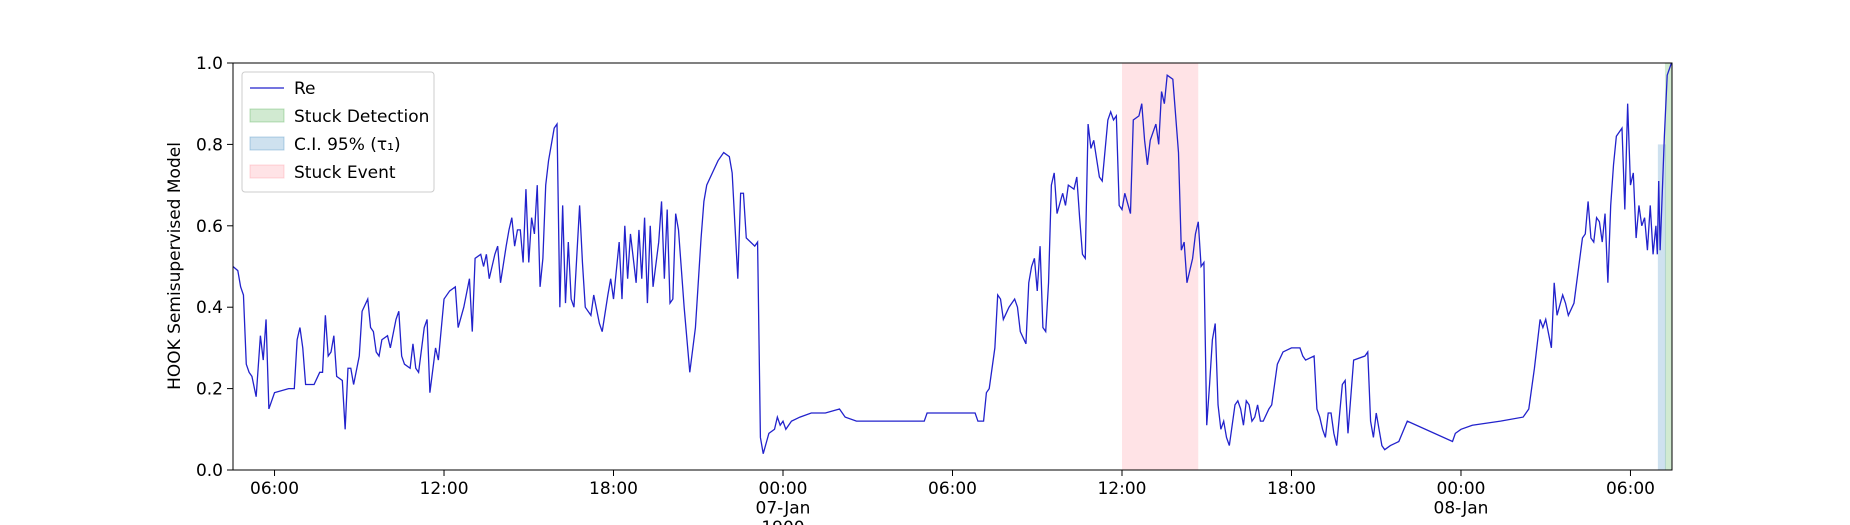 This screenshot has height=525, width=1850. I want to click on legend-label: Stuck Detection, so click(361, 117).